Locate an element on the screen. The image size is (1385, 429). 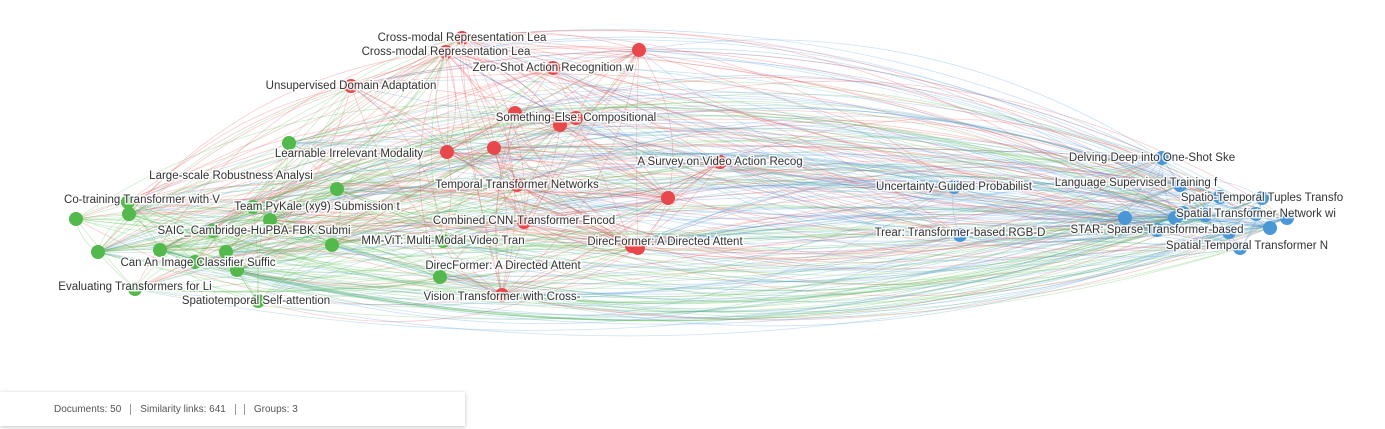
node-label: Zero-Shot Action Recognition w is located at coordinates (553, 68).